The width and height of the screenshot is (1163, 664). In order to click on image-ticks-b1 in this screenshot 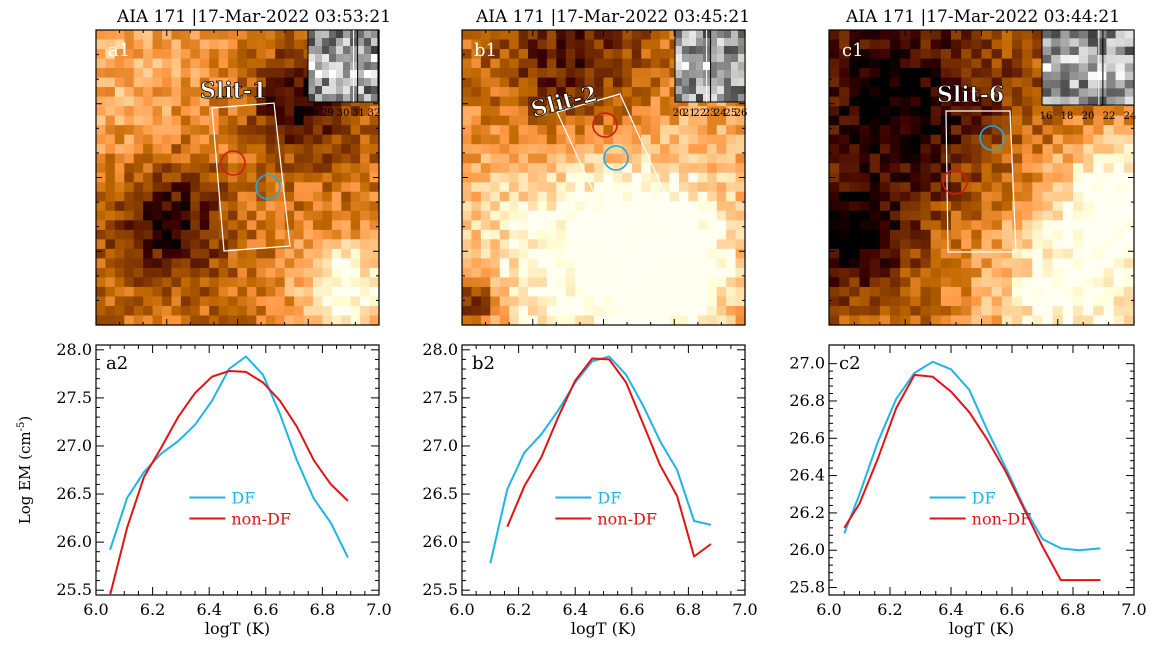, I will do `click(603, 177)`.